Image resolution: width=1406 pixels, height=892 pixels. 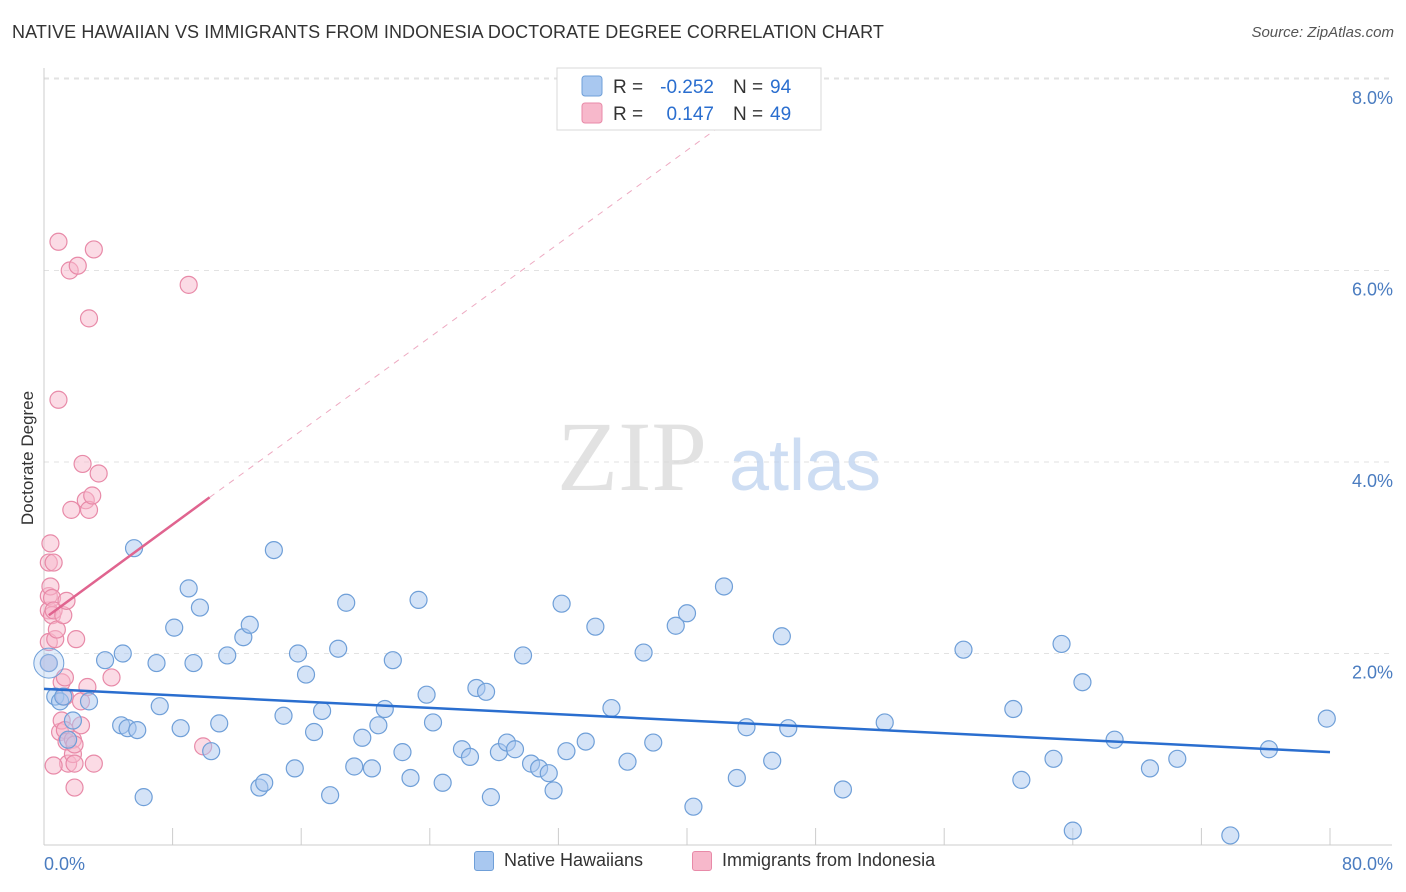 I want to click on x-tick-label: 0.0%, so click(x=64, y=864).